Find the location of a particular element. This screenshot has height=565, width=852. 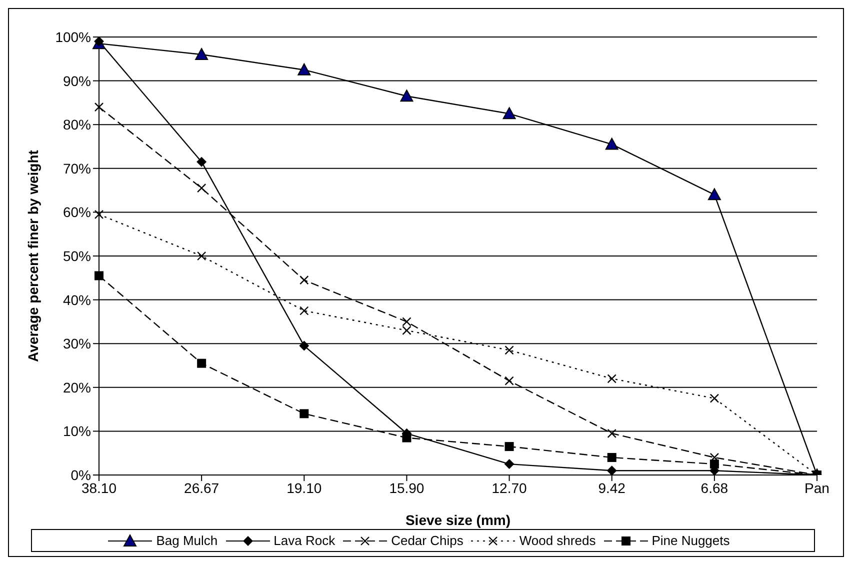

legend-label: Wood shreds is located at coordinates (557, 540).